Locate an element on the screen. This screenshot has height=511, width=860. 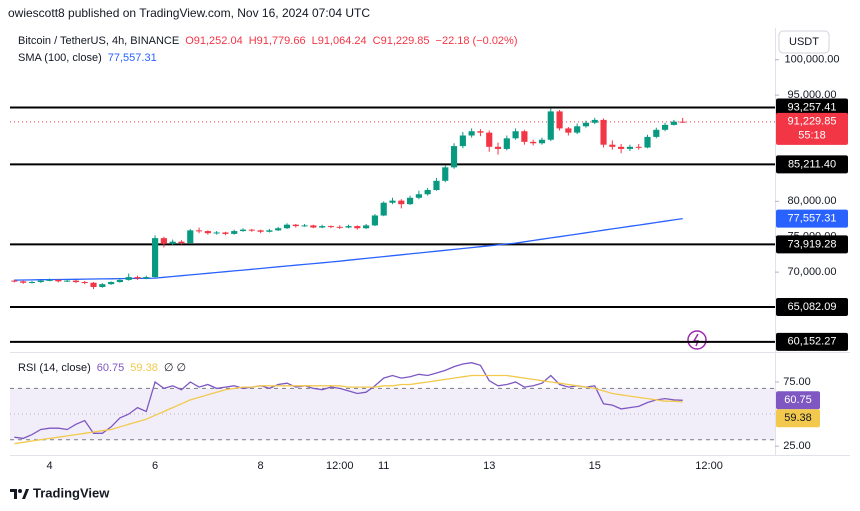
footer-brand: TradingView is located at coordinates (71, 492).